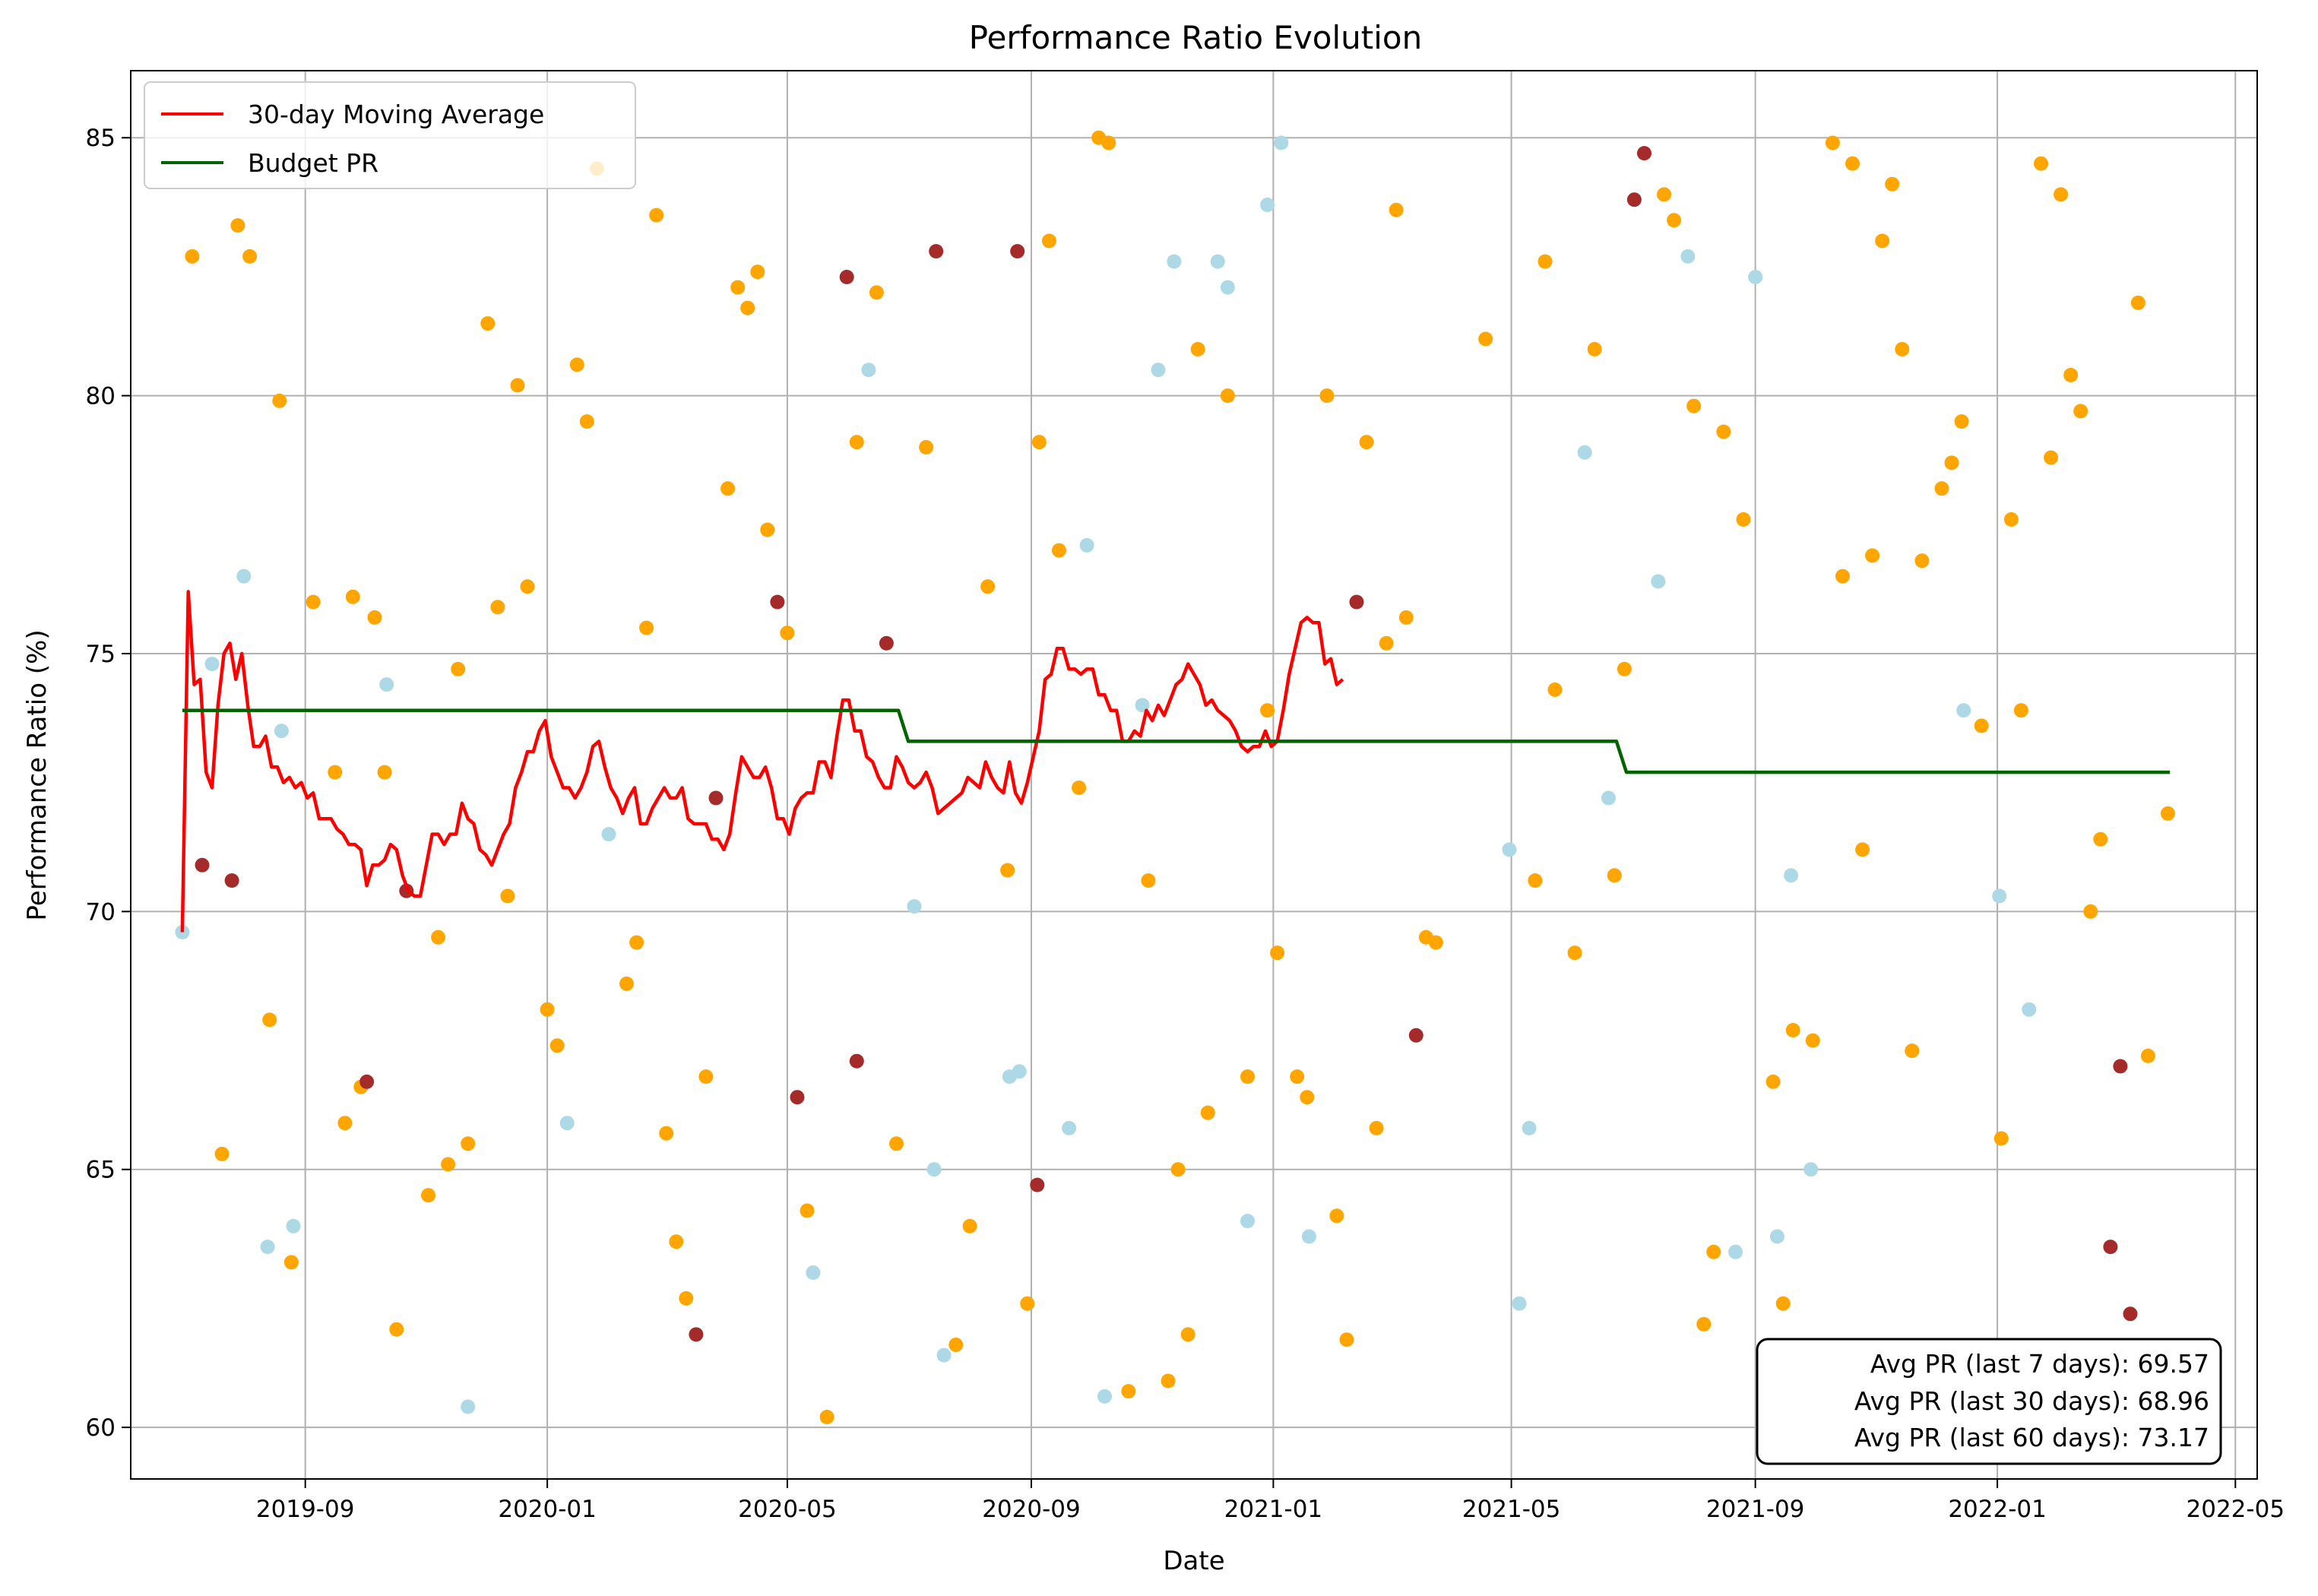 The width and height of the screenshot is (2318, 1596). Describe the element at coordinates (313, 163) in the screenshot. I see `legend-label-budget: Budget PR` at that location.